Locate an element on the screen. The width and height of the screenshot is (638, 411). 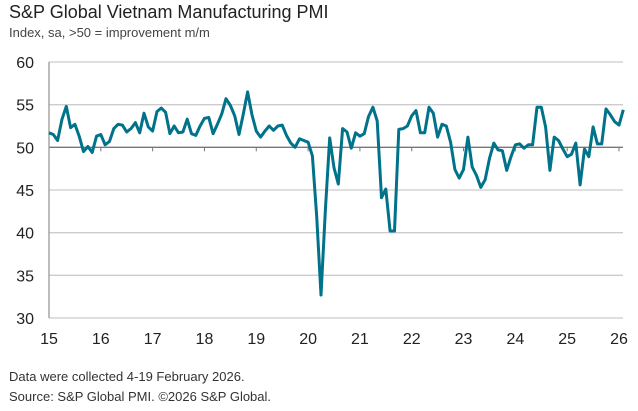
x-tick-label: 26 is located at coordinates (619, 339).